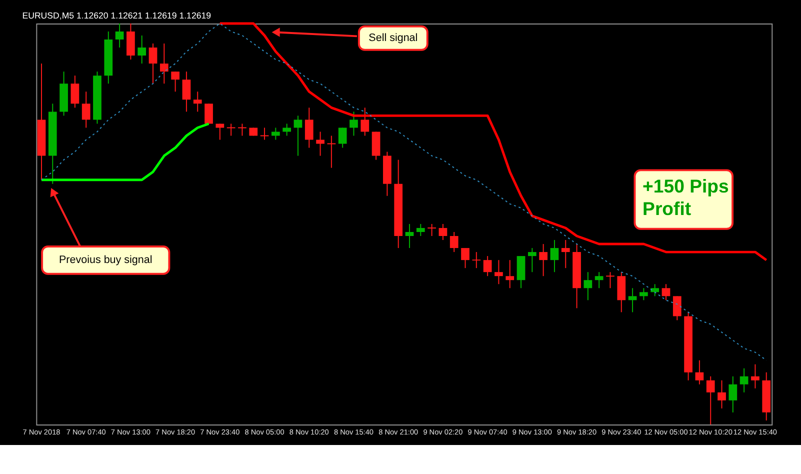 This screenshot has height=474, width=801. What do you see at coordinates (117, 15) in the screenshot?
I see `chart-title: EURUSD,M5 1.12620 1.12621 1.12619 1.12619` at bounding box center [117, 15].